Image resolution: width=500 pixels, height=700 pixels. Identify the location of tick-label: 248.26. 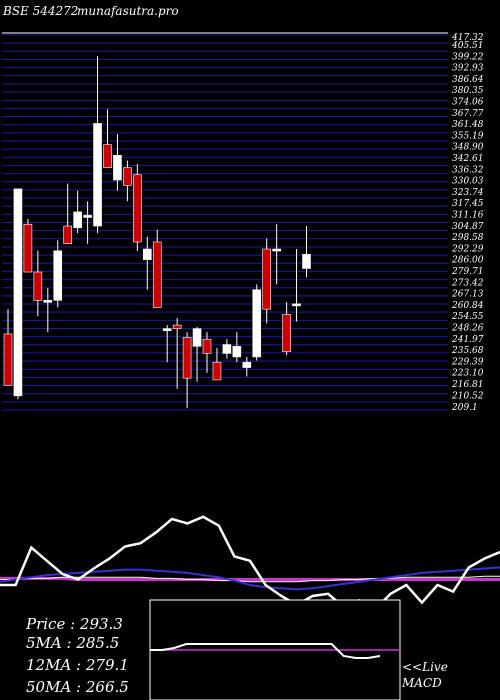
(467, 329).